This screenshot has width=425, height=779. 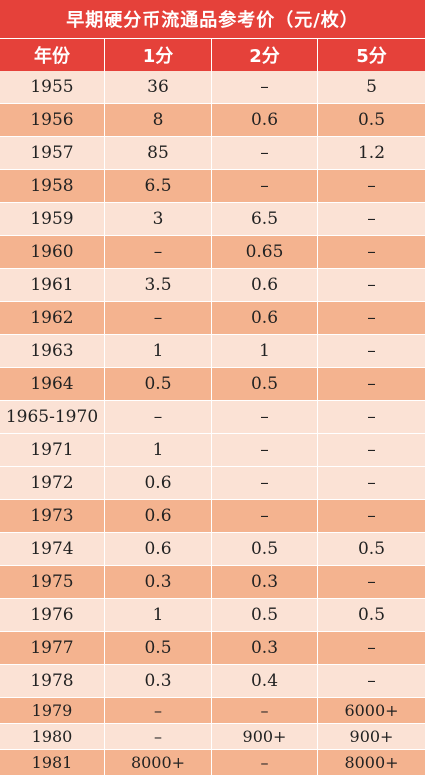 I want to click on cell-year: 1975, so click(x=52, y=582).